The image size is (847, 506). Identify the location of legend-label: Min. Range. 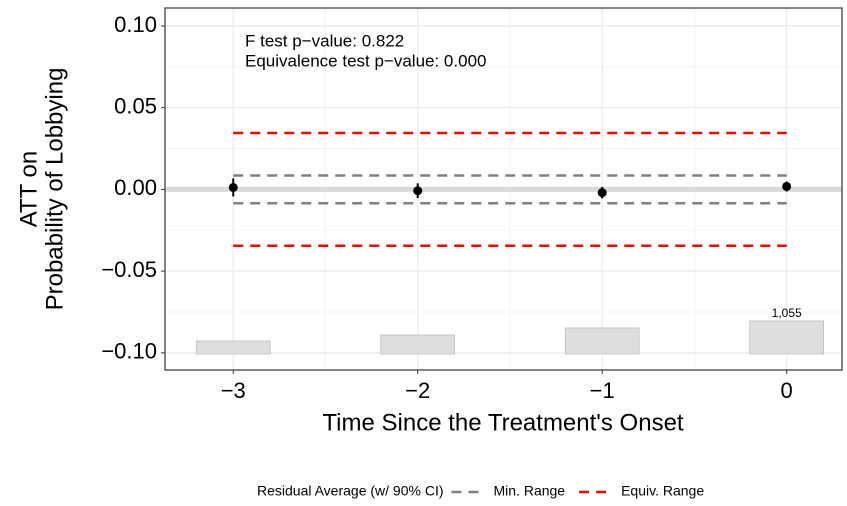
(530, 491).